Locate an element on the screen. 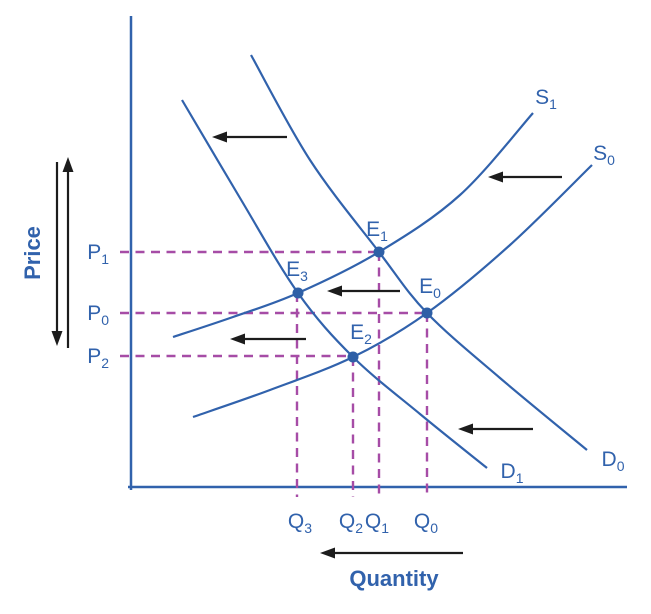 The height and width of the screenshot is (614, 651). price-label-P1-base: P is located at coordinates (94, 252).